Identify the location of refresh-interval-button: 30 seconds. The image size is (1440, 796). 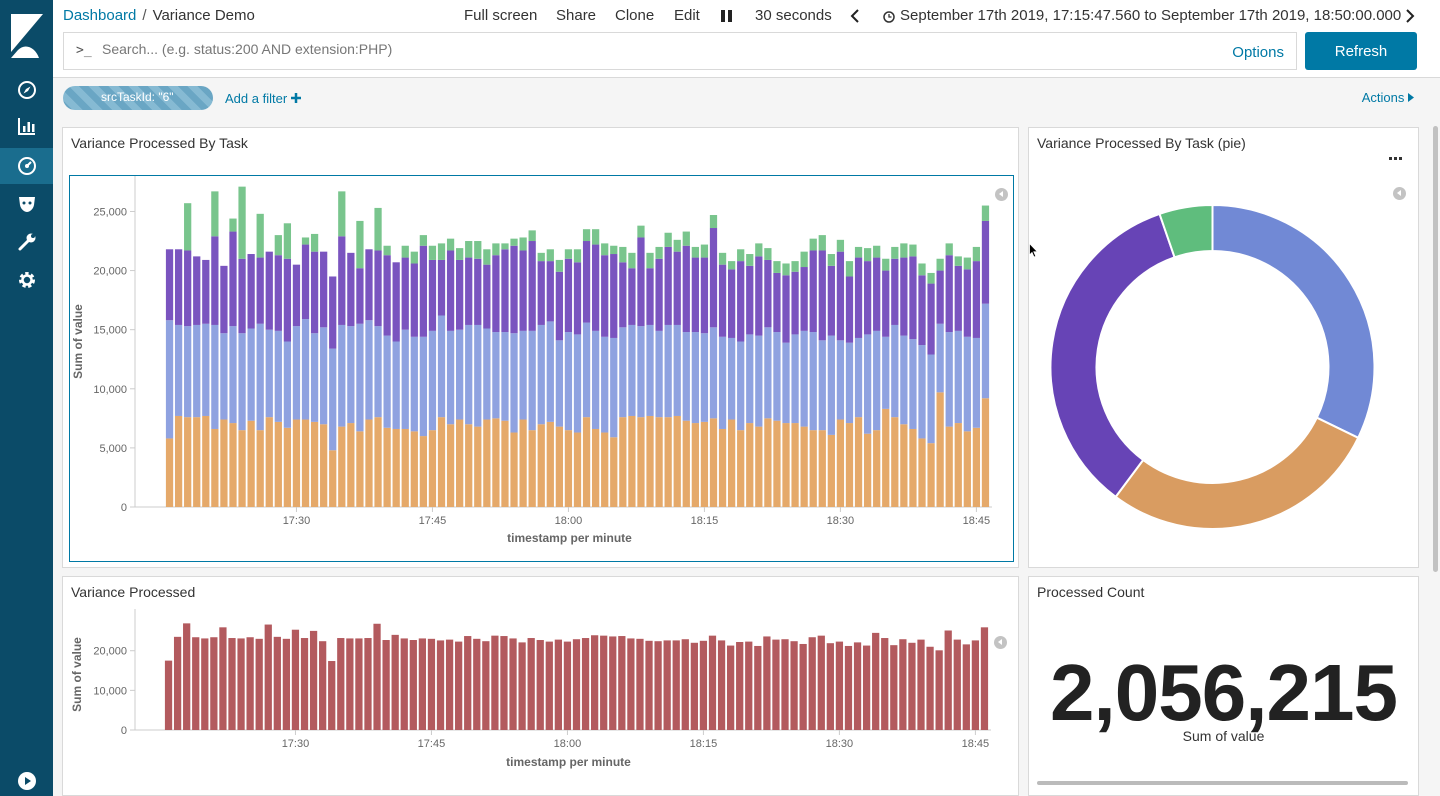
(793, 15).